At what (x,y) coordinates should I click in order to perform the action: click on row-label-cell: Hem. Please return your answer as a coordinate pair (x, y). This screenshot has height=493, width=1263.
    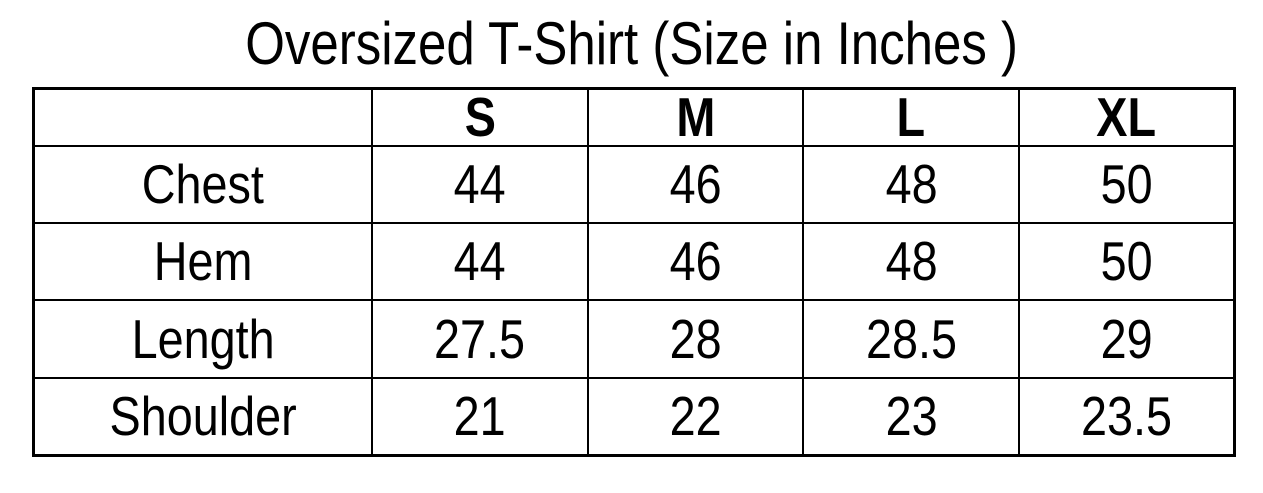
    Looking at the image, I should click on (203, 262).